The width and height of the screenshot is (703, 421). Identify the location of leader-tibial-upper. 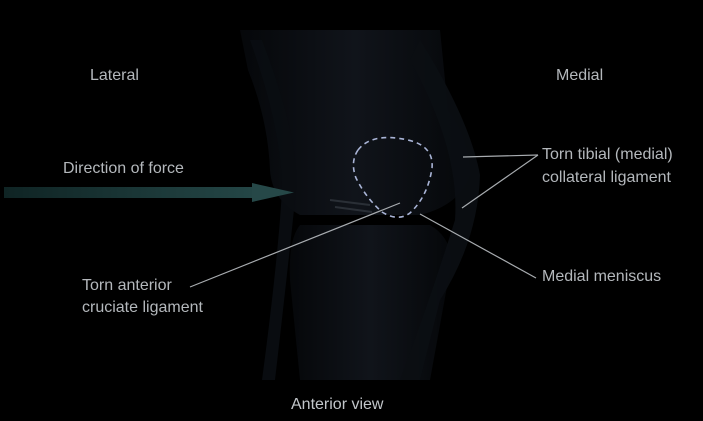
(500, 156).